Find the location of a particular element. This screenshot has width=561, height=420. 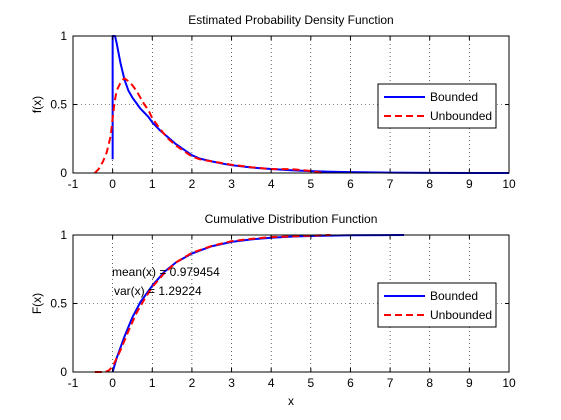

chart-title: Estimated Probability Density Function is located at coordinates (290, 20).